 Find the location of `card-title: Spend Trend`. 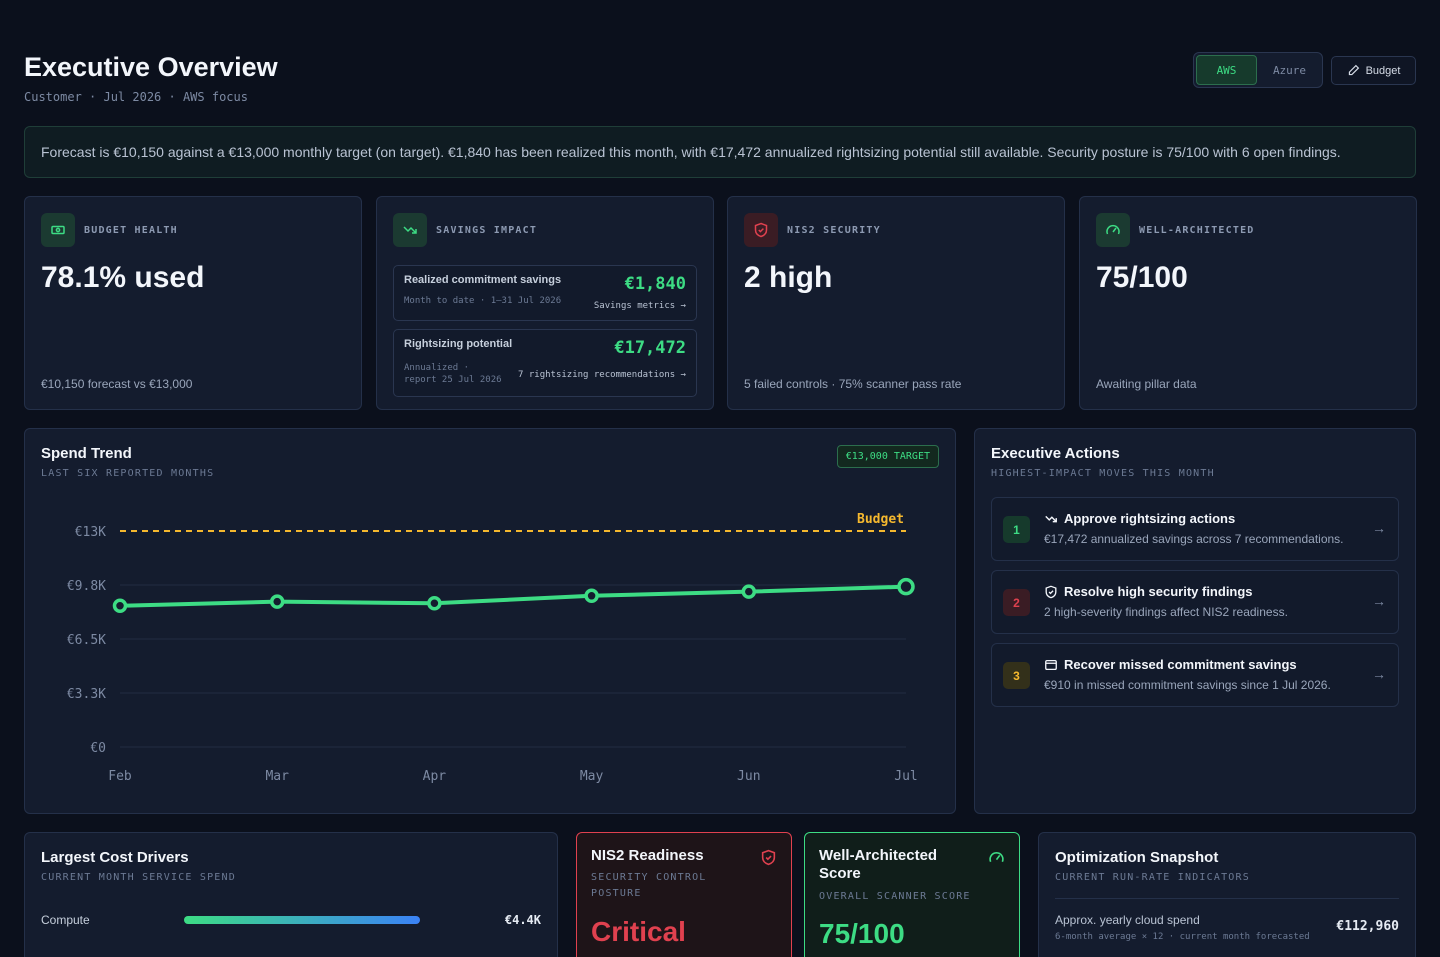

card-title: Spend Trend is located at coordinates (86, 453).